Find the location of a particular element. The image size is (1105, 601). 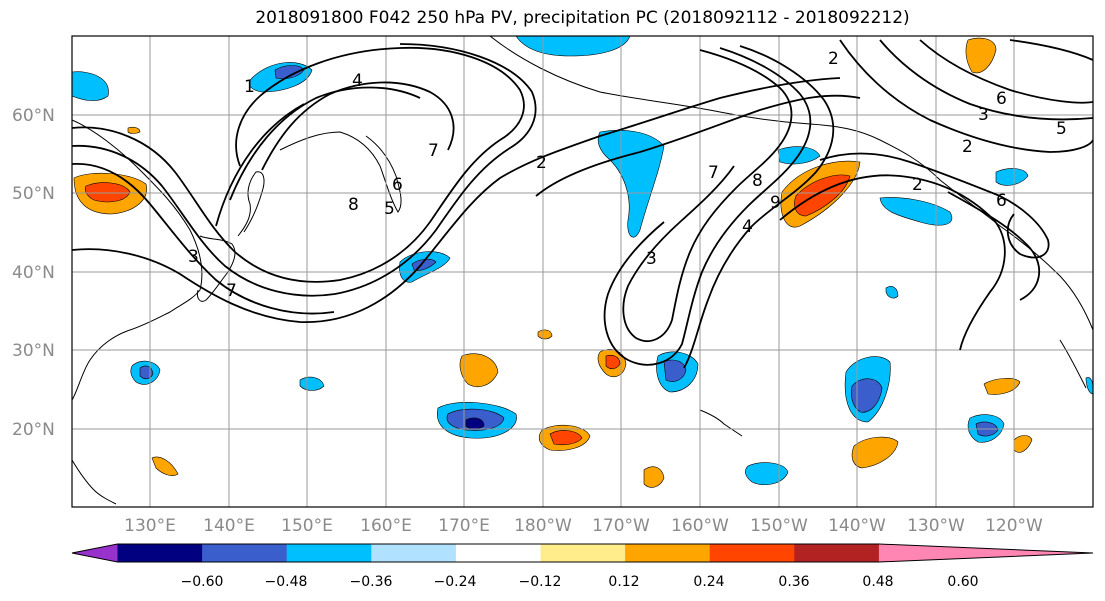

lat-label: 20°N is located at coordinates (33, 430).